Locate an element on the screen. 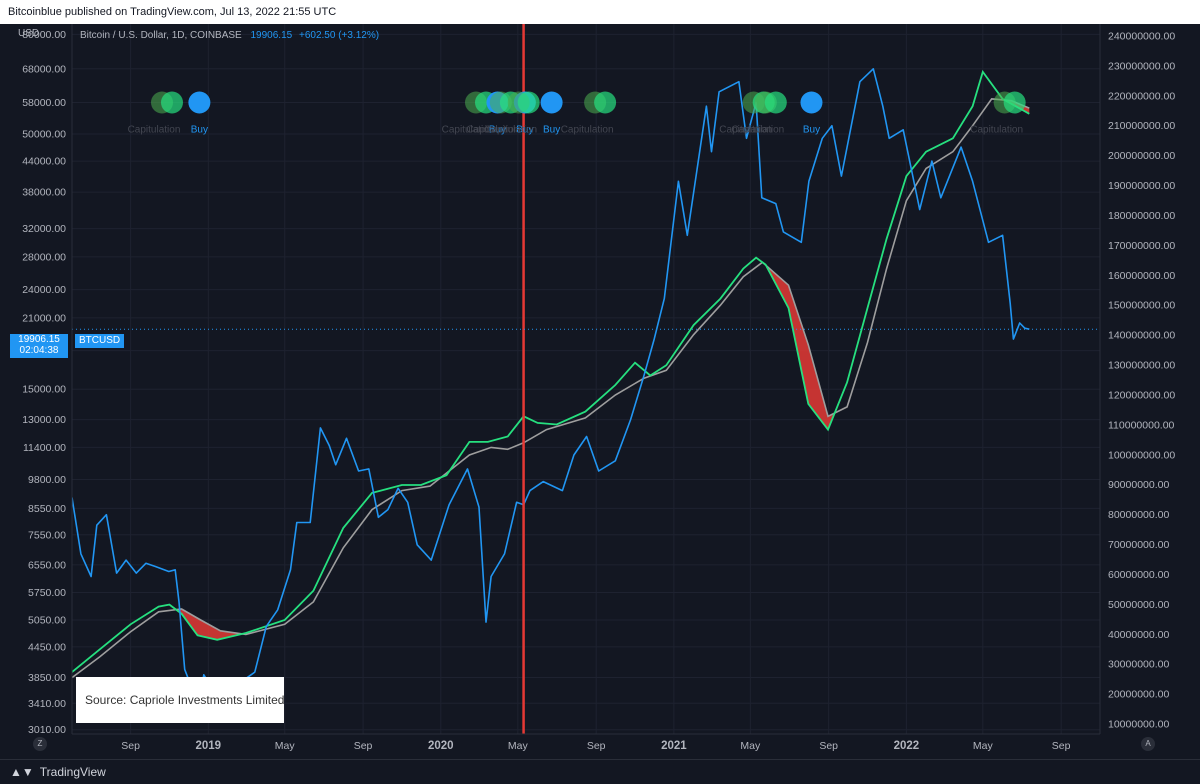 The height and width of the screenshot is (784, 1200). tradingview-logo-icon: ▲▼ is located at coordinates (22, 772).